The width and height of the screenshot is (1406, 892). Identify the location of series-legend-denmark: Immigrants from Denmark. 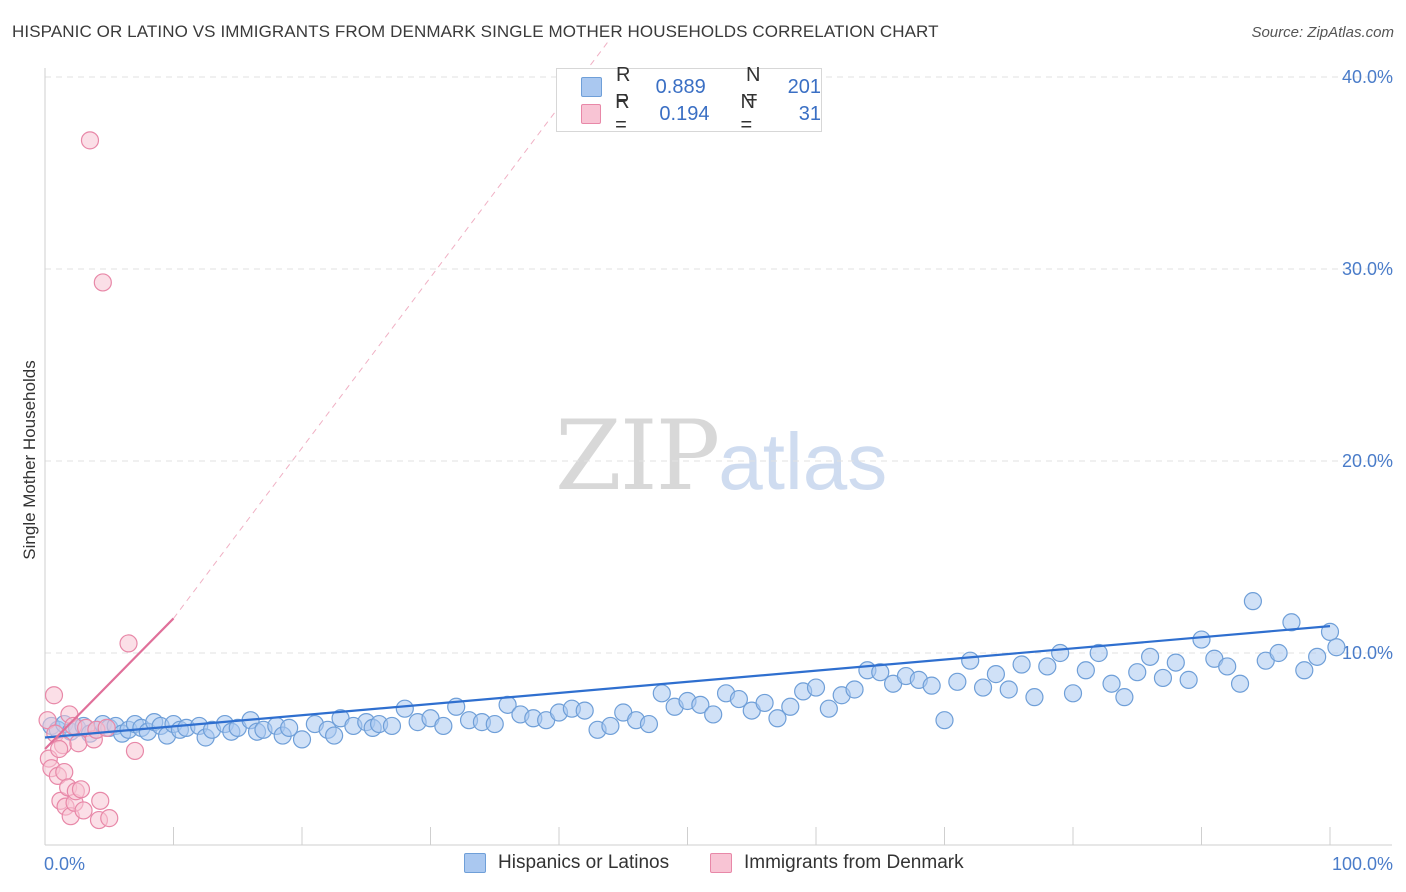
(837, 863).